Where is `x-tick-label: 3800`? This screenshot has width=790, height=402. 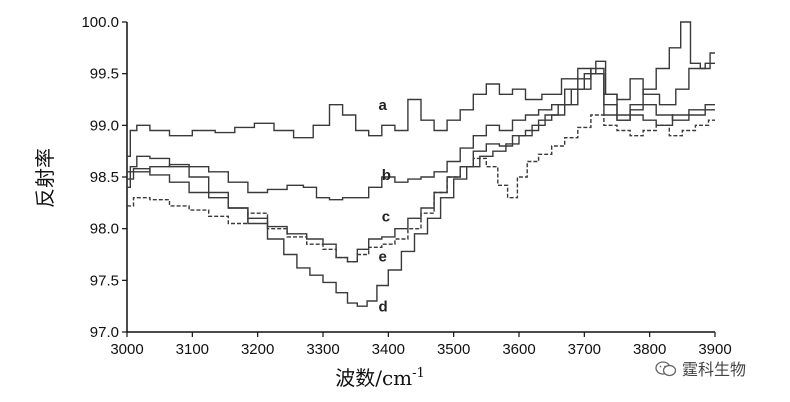 x-tick-label: 3800 is located at coordinates (649, 349).